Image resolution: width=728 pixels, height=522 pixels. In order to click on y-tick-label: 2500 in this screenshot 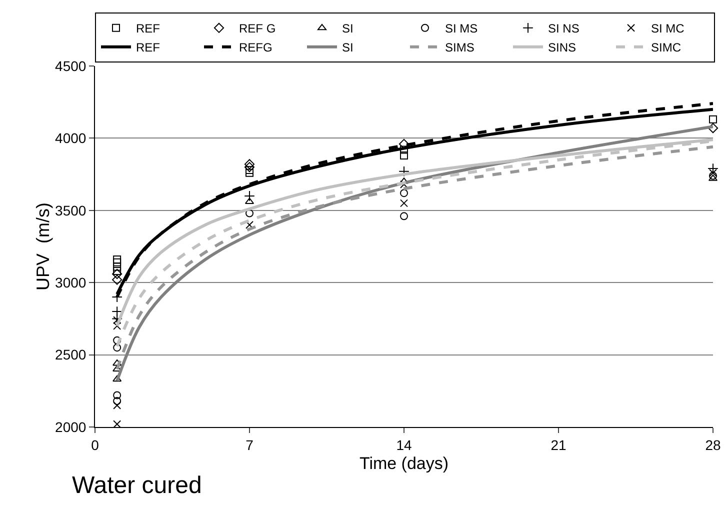, I will do `click(70, 354)`.